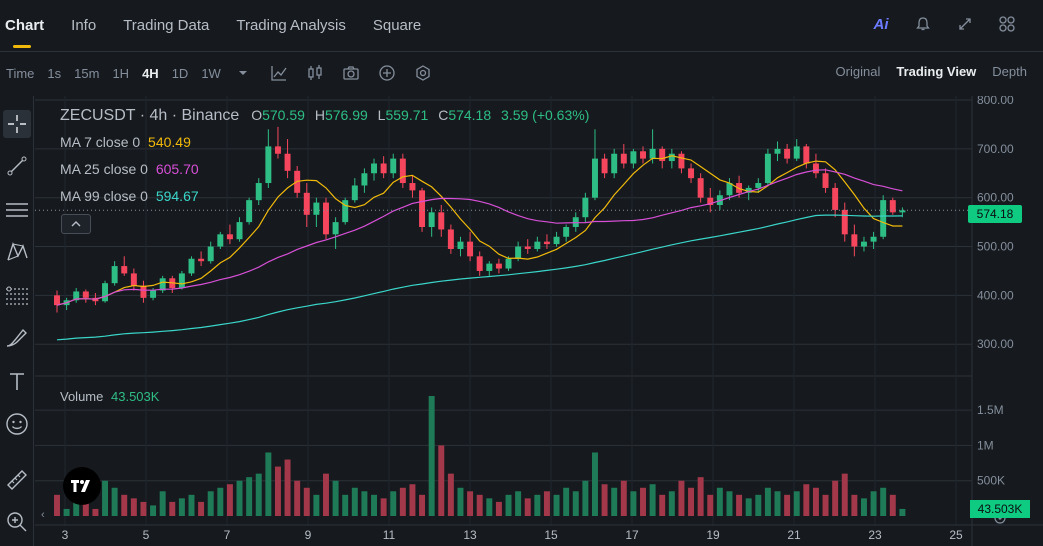 Image resolution: width=1043 pixels, height=546 pixels. What do you see at coordinates (84, 25) in the screenshot?
I see `tab-info: Info` at bounding box center [84, 25].